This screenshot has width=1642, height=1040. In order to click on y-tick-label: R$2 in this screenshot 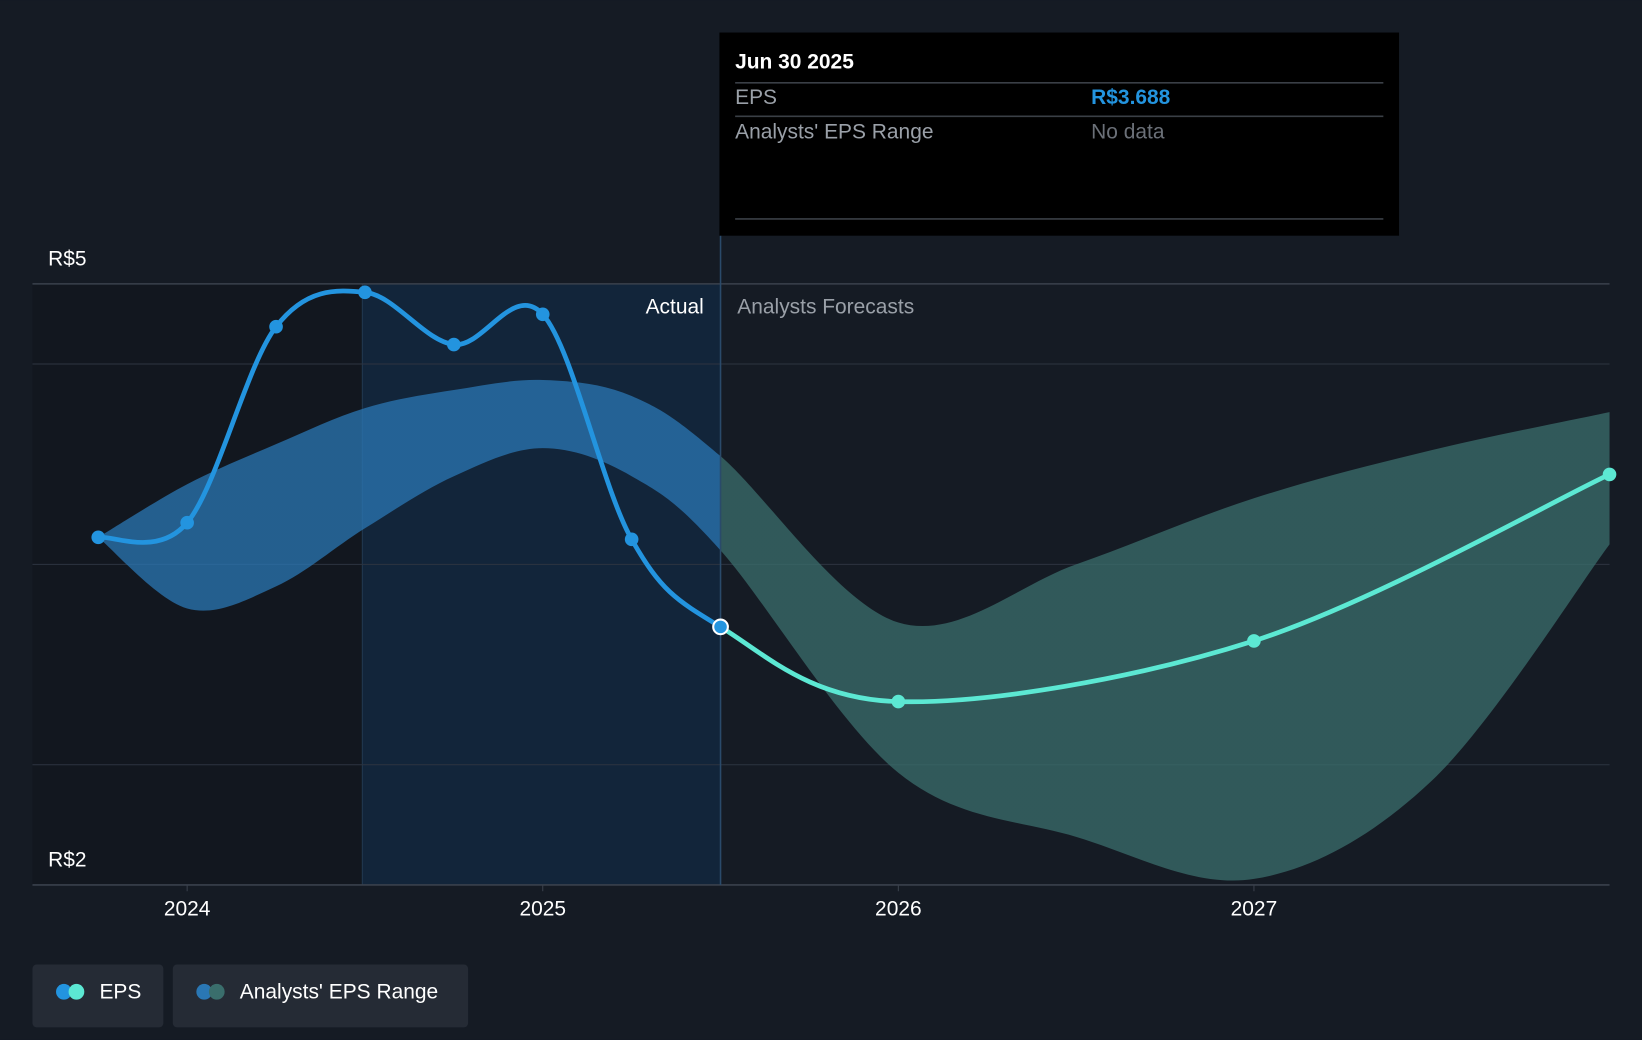, I will do `click(67, 859)`.